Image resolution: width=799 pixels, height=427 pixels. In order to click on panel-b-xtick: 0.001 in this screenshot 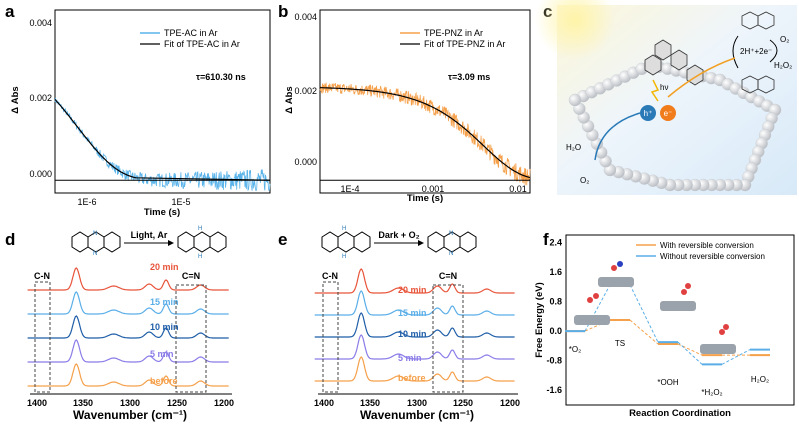, I will do `click(433, 189)`.